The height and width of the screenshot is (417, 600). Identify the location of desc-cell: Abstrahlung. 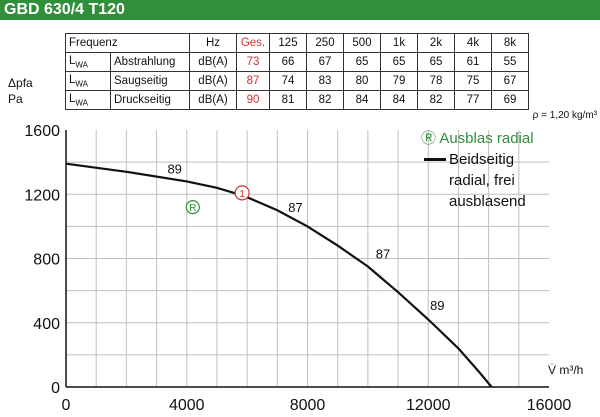
(150, 62).